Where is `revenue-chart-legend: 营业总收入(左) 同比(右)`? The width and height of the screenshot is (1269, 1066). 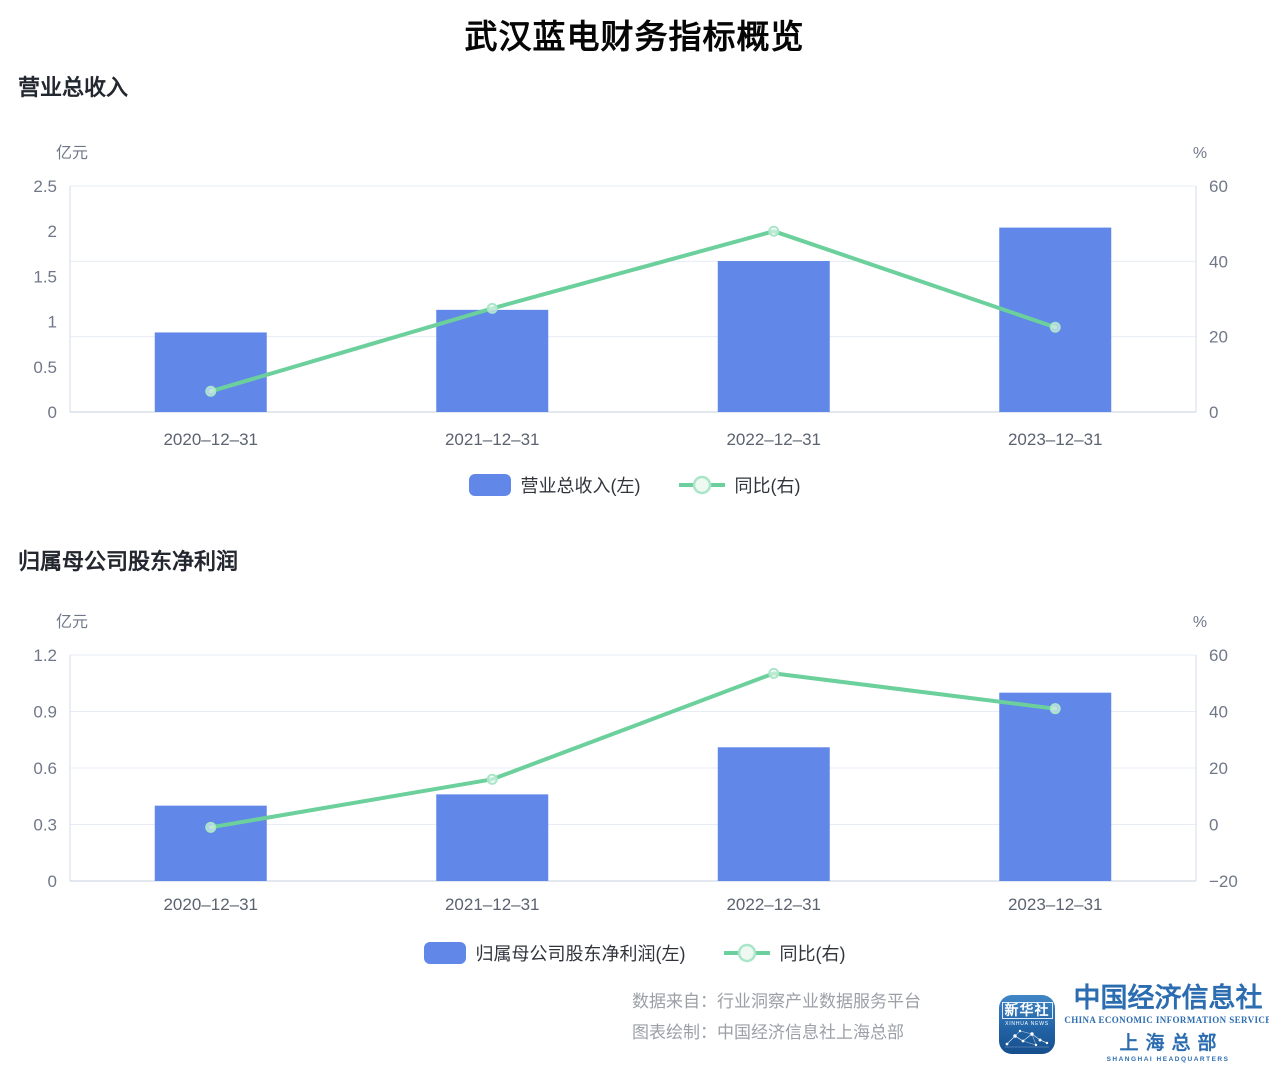 revenue-chart-legend: 营业总收入(左) 同比(右) is located at coordinates (634, 485).